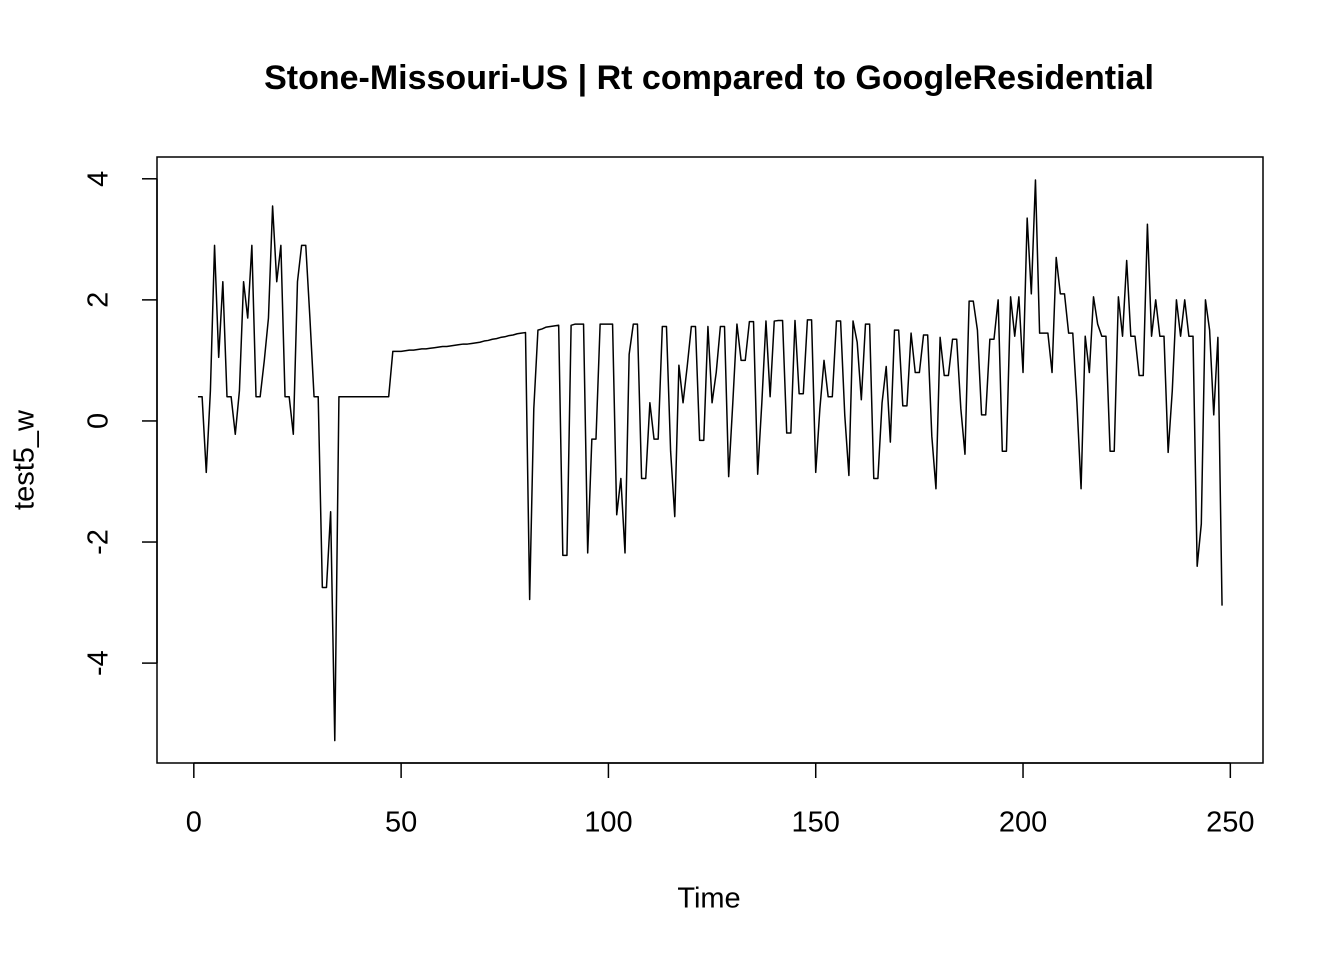  What do you see at coordinates (816, 823) in the screenshot?
I see `x-tick-label: 150` at bounding box center [816, 823].